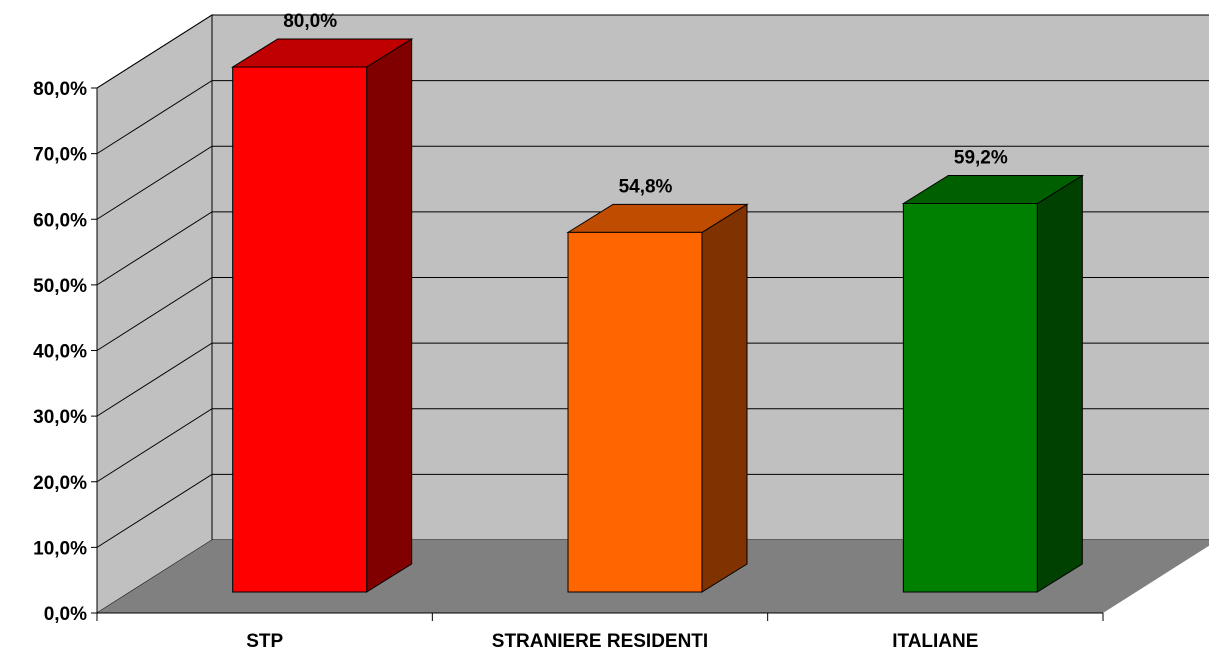 This screenshot has width=1209, height=652. What do you see at coordinates (935, 641) in the screenshot?
I see `x-tick-label: ITALIANE` at bounding box center [935, 641].